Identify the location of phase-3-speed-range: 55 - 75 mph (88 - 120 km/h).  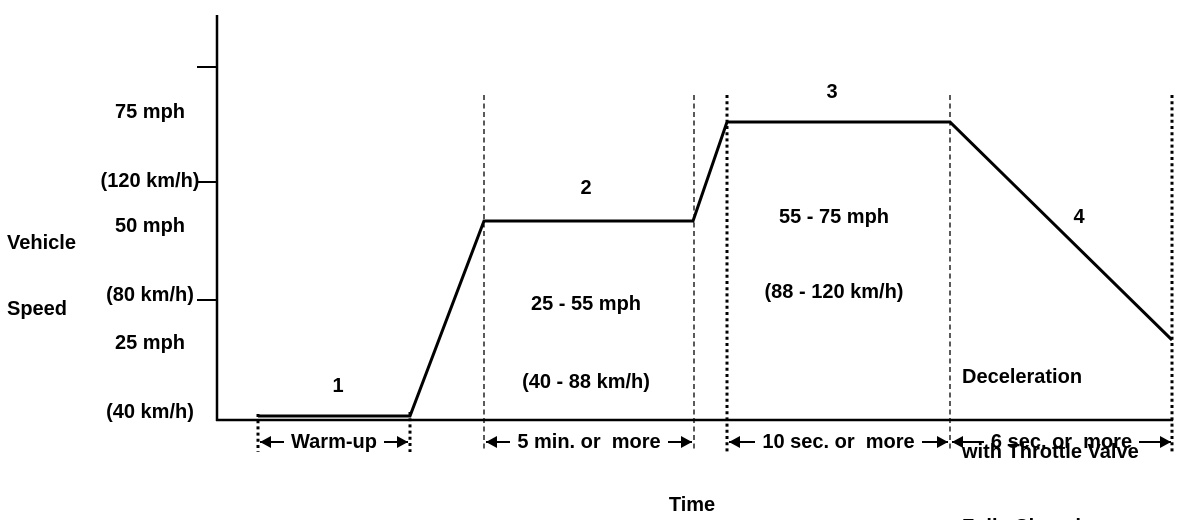
(834, 255).